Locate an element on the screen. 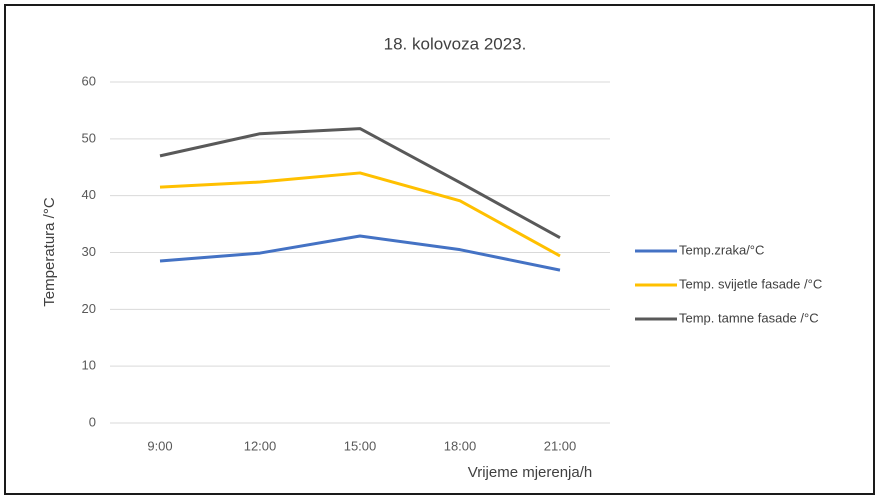 Image resolution: width=880 pixels, height=499 pixels. y-axis-title: Temperatura /°C is located at coordinates (49, 252).